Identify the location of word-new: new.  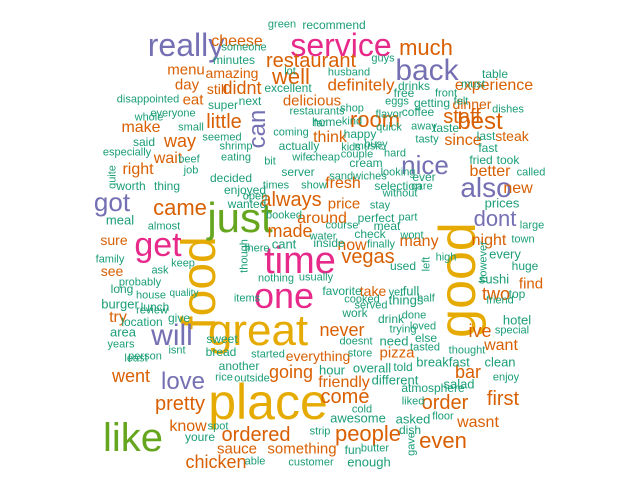
(518, 188).